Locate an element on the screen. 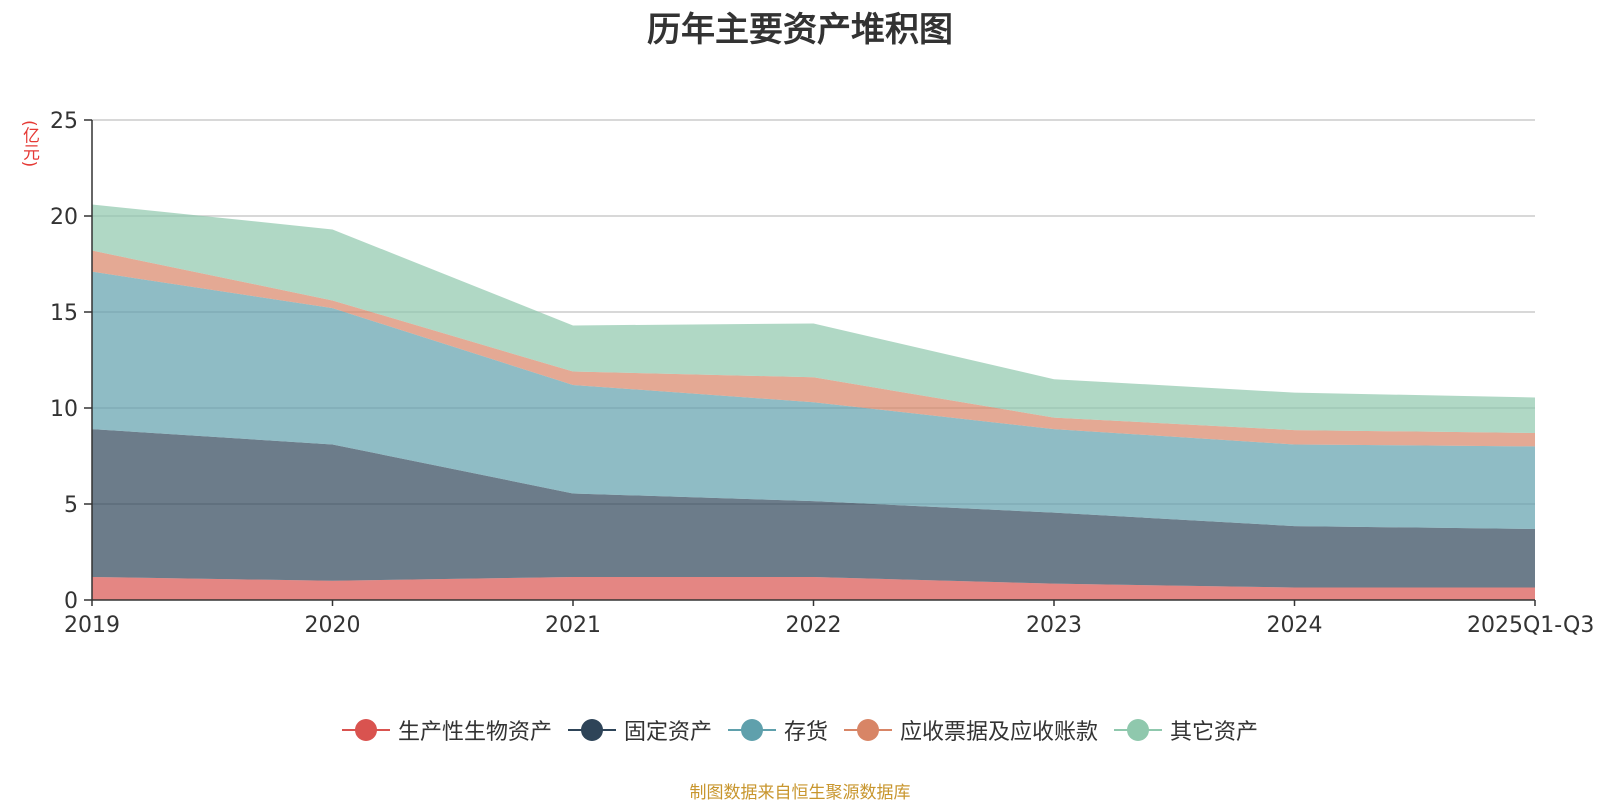 The width and height of the screenshot is (1600, 803). legend: 生产性生物资产 固定资产 存货 应收票据及应收账款 其它资产 is located at coordinates (800, 730).